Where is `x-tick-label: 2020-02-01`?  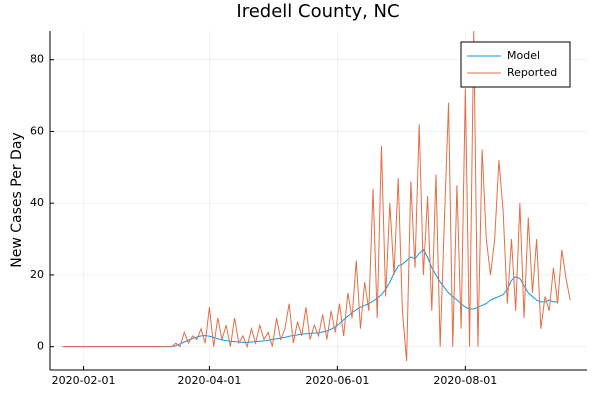 x-tick-label: 2020-02-01 is located at coordinates (84, 380).